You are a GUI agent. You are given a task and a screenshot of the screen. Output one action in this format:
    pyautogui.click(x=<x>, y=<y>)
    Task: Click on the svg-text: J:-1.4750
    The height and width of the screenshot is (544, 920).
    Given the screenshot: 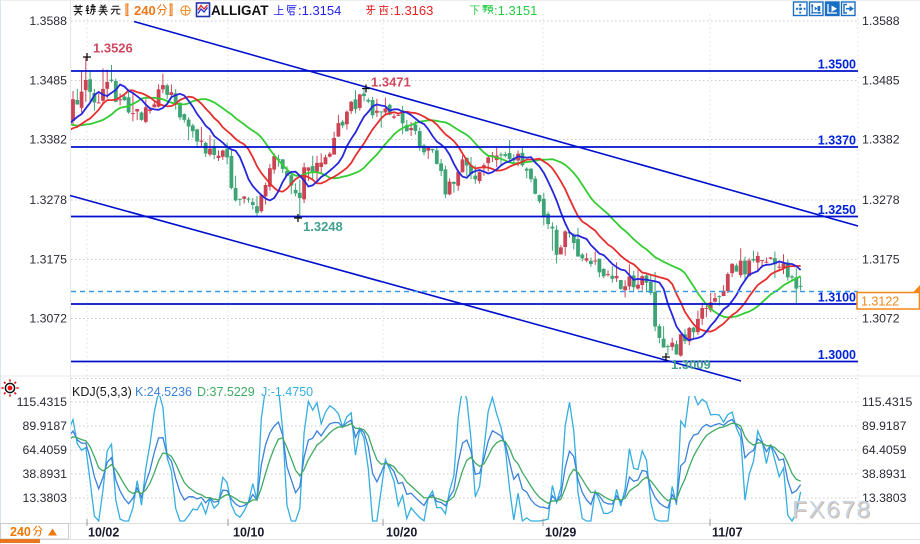 What is the action you would take?
    pyautogui.click(x=287, y=392)
    